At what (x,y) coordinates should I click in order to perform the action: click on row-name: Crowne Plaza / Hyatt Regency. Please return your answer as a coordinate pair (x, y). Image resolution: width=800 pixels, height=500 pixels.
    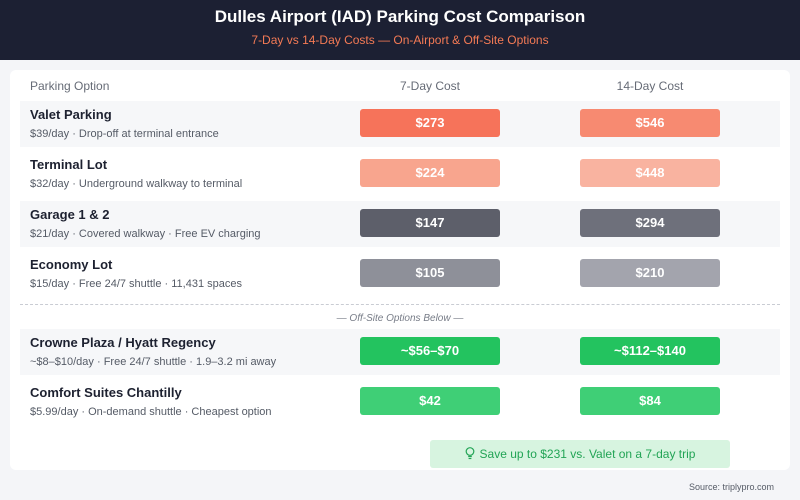
    Looking at the image, I should click on (123, 342).